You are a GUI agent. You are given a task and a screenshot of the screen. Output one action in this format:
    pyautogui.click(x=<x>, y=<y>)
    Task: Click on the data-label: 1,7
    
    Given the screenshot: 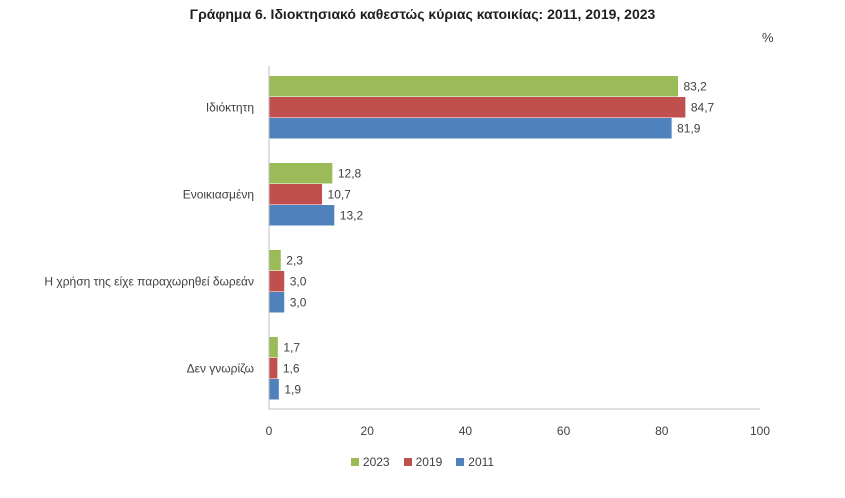 What is the action you would take?
    pyautogui.click(x=291, y=347)
    